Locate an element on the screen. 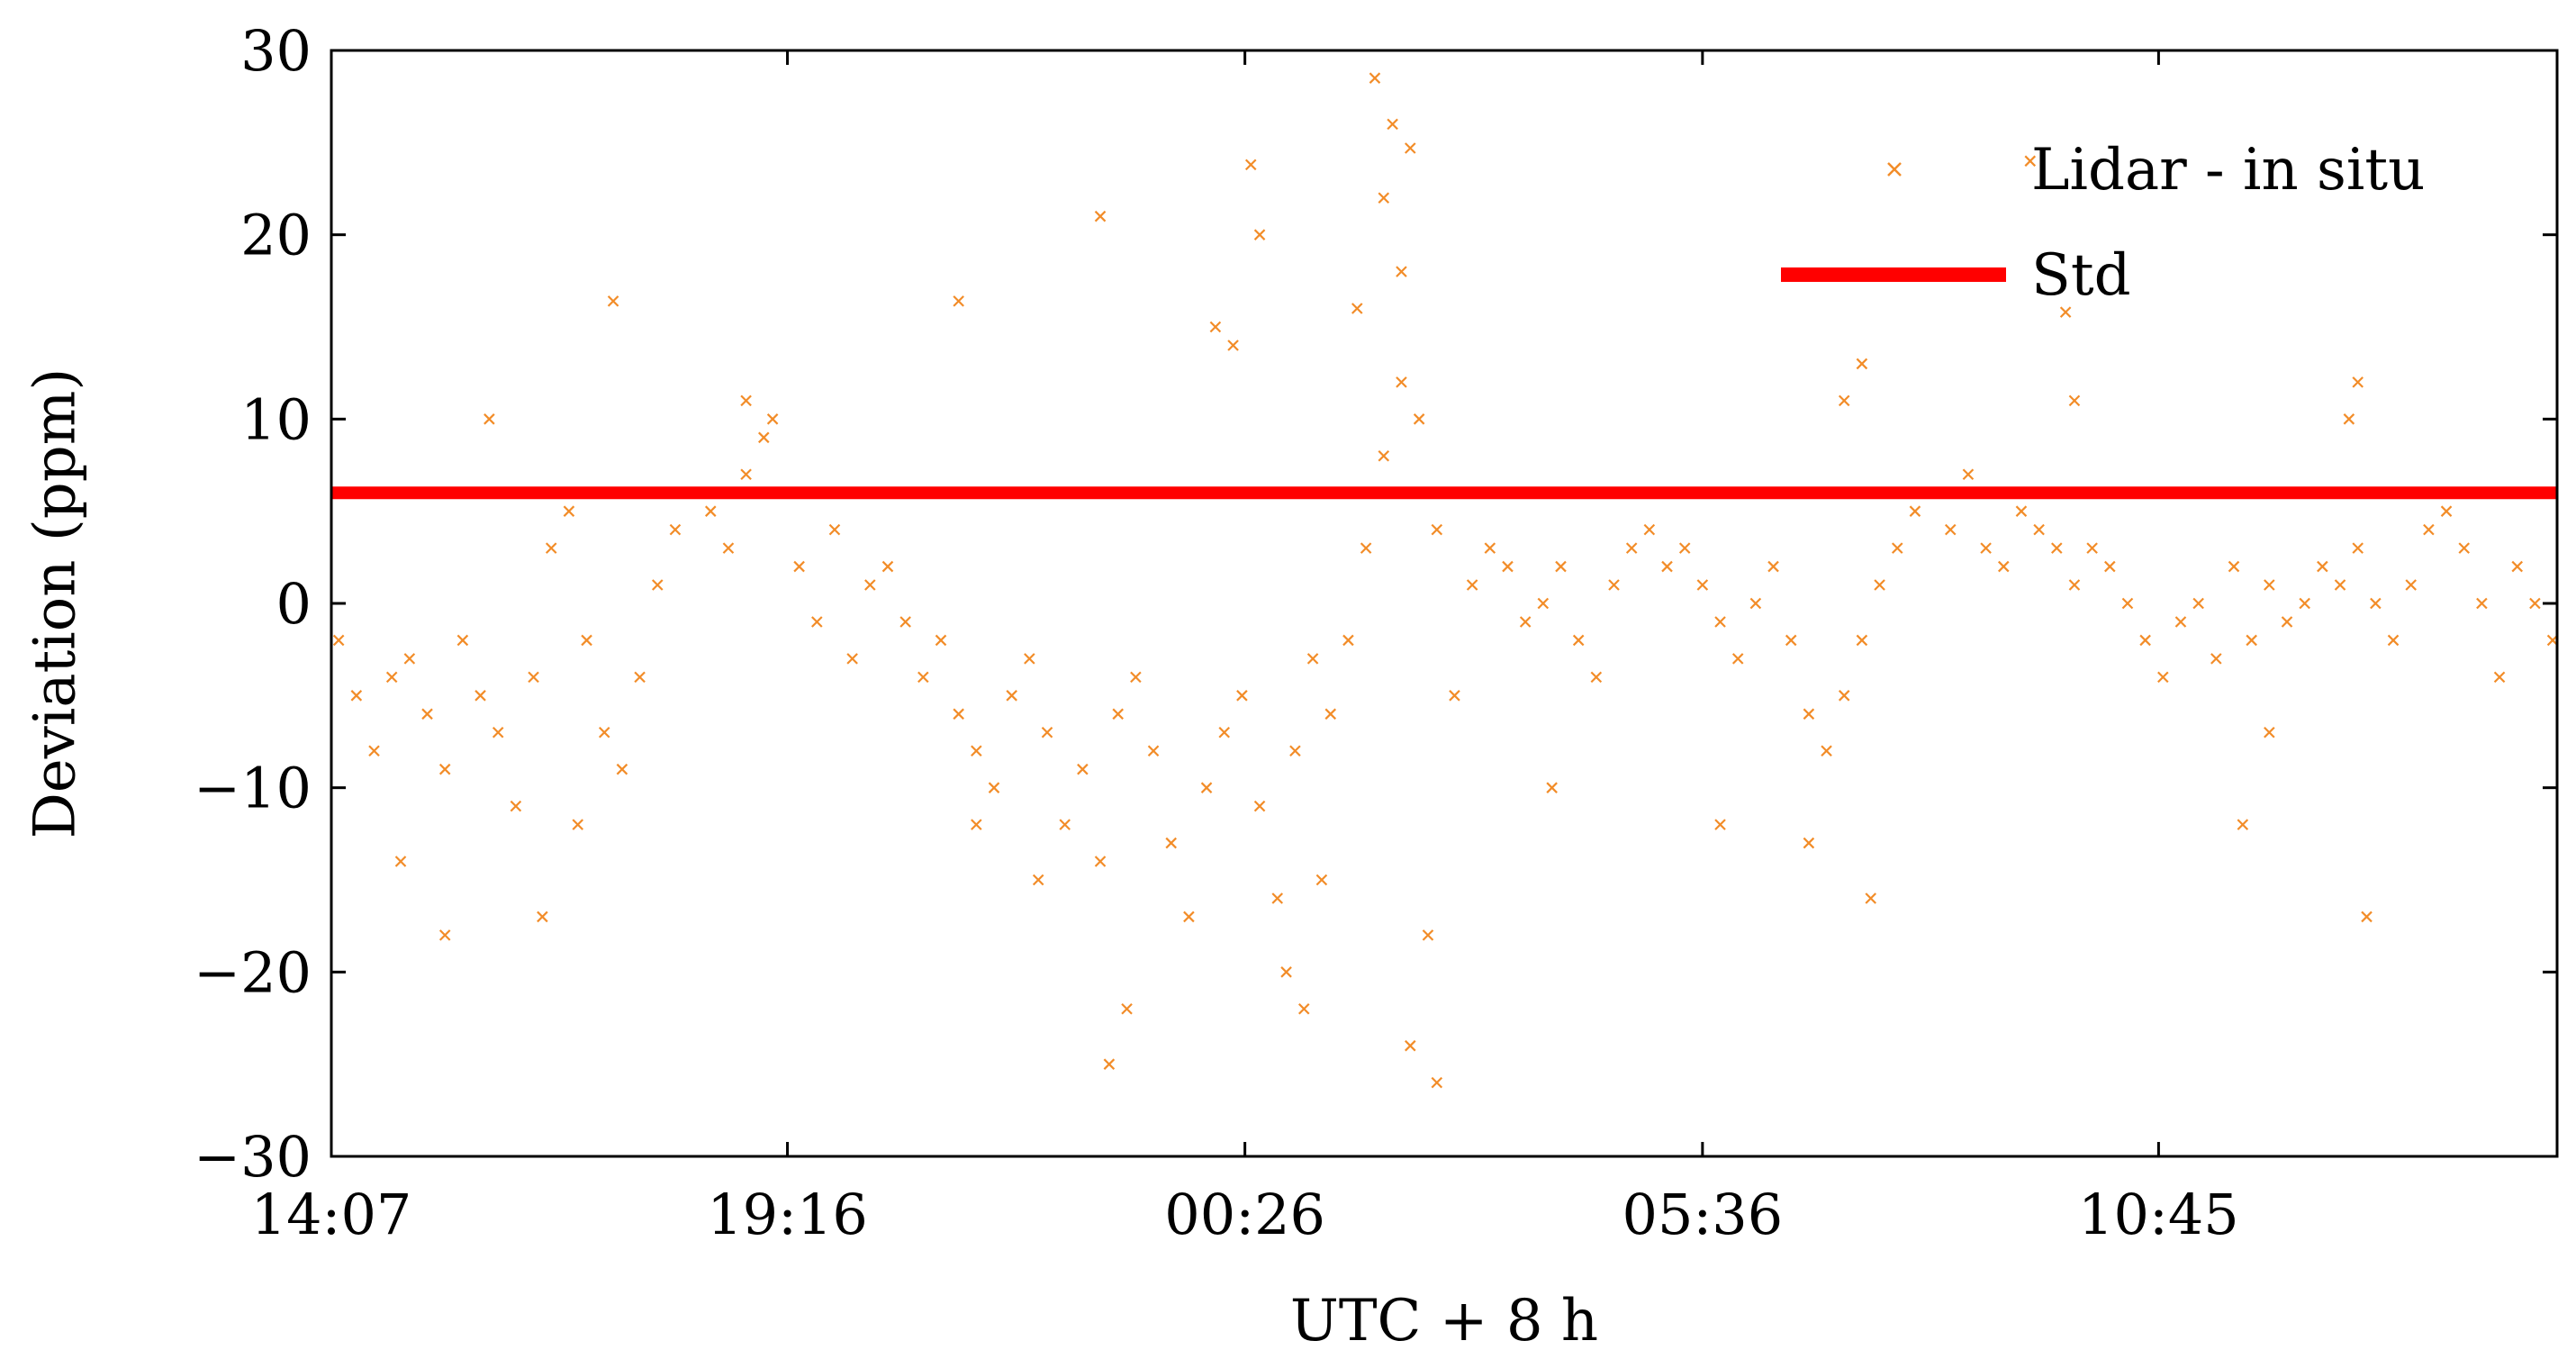 Image resolution: width=2576 pixels, height=1368 pixels. y-tick-label: −10 is located at coordinates (253, 788).